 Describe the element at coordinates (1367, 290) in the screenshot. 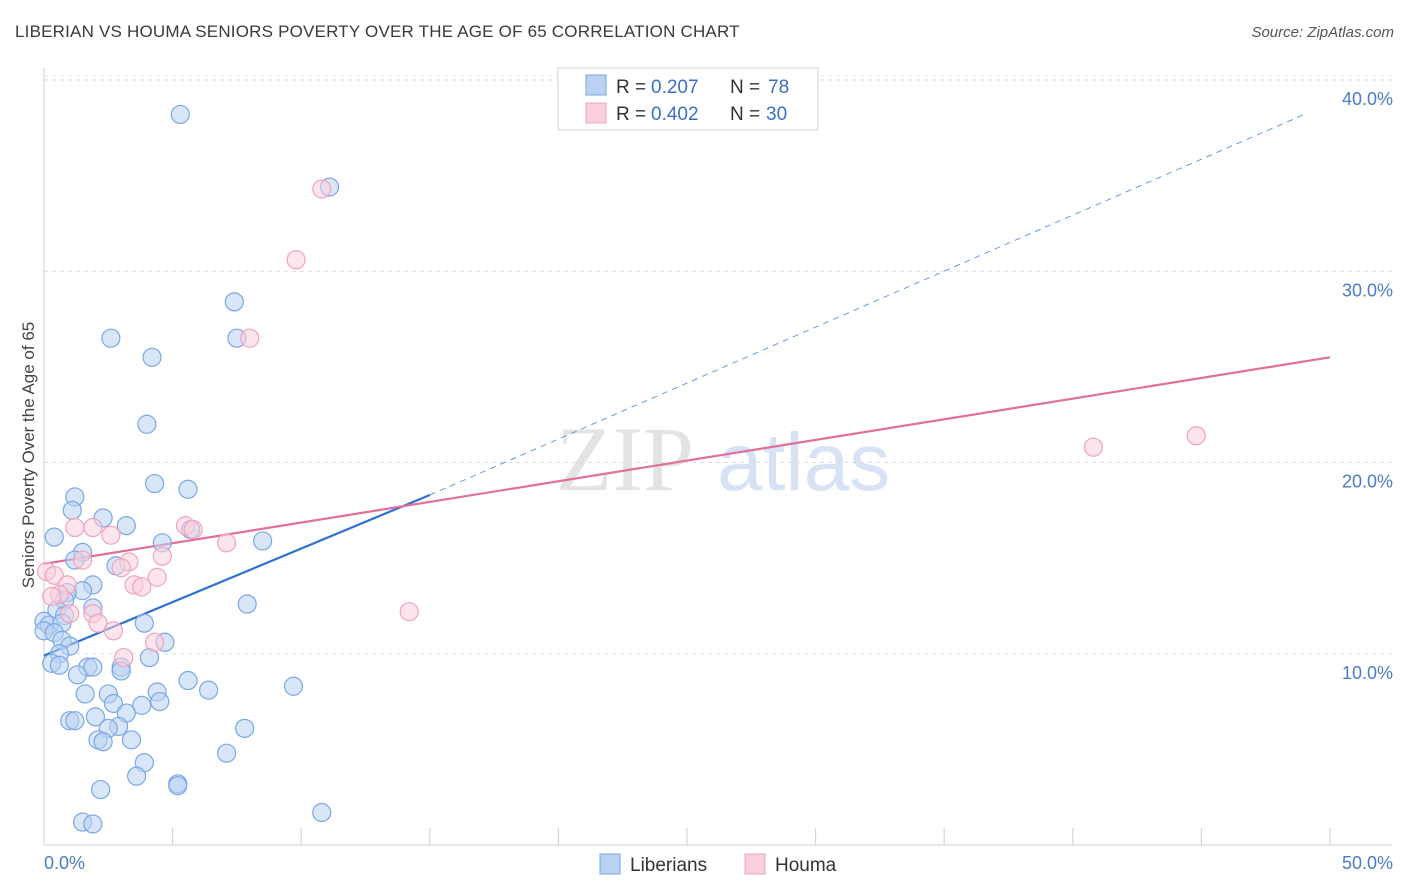

I see `y-tick-label: 30.0%` at that location.